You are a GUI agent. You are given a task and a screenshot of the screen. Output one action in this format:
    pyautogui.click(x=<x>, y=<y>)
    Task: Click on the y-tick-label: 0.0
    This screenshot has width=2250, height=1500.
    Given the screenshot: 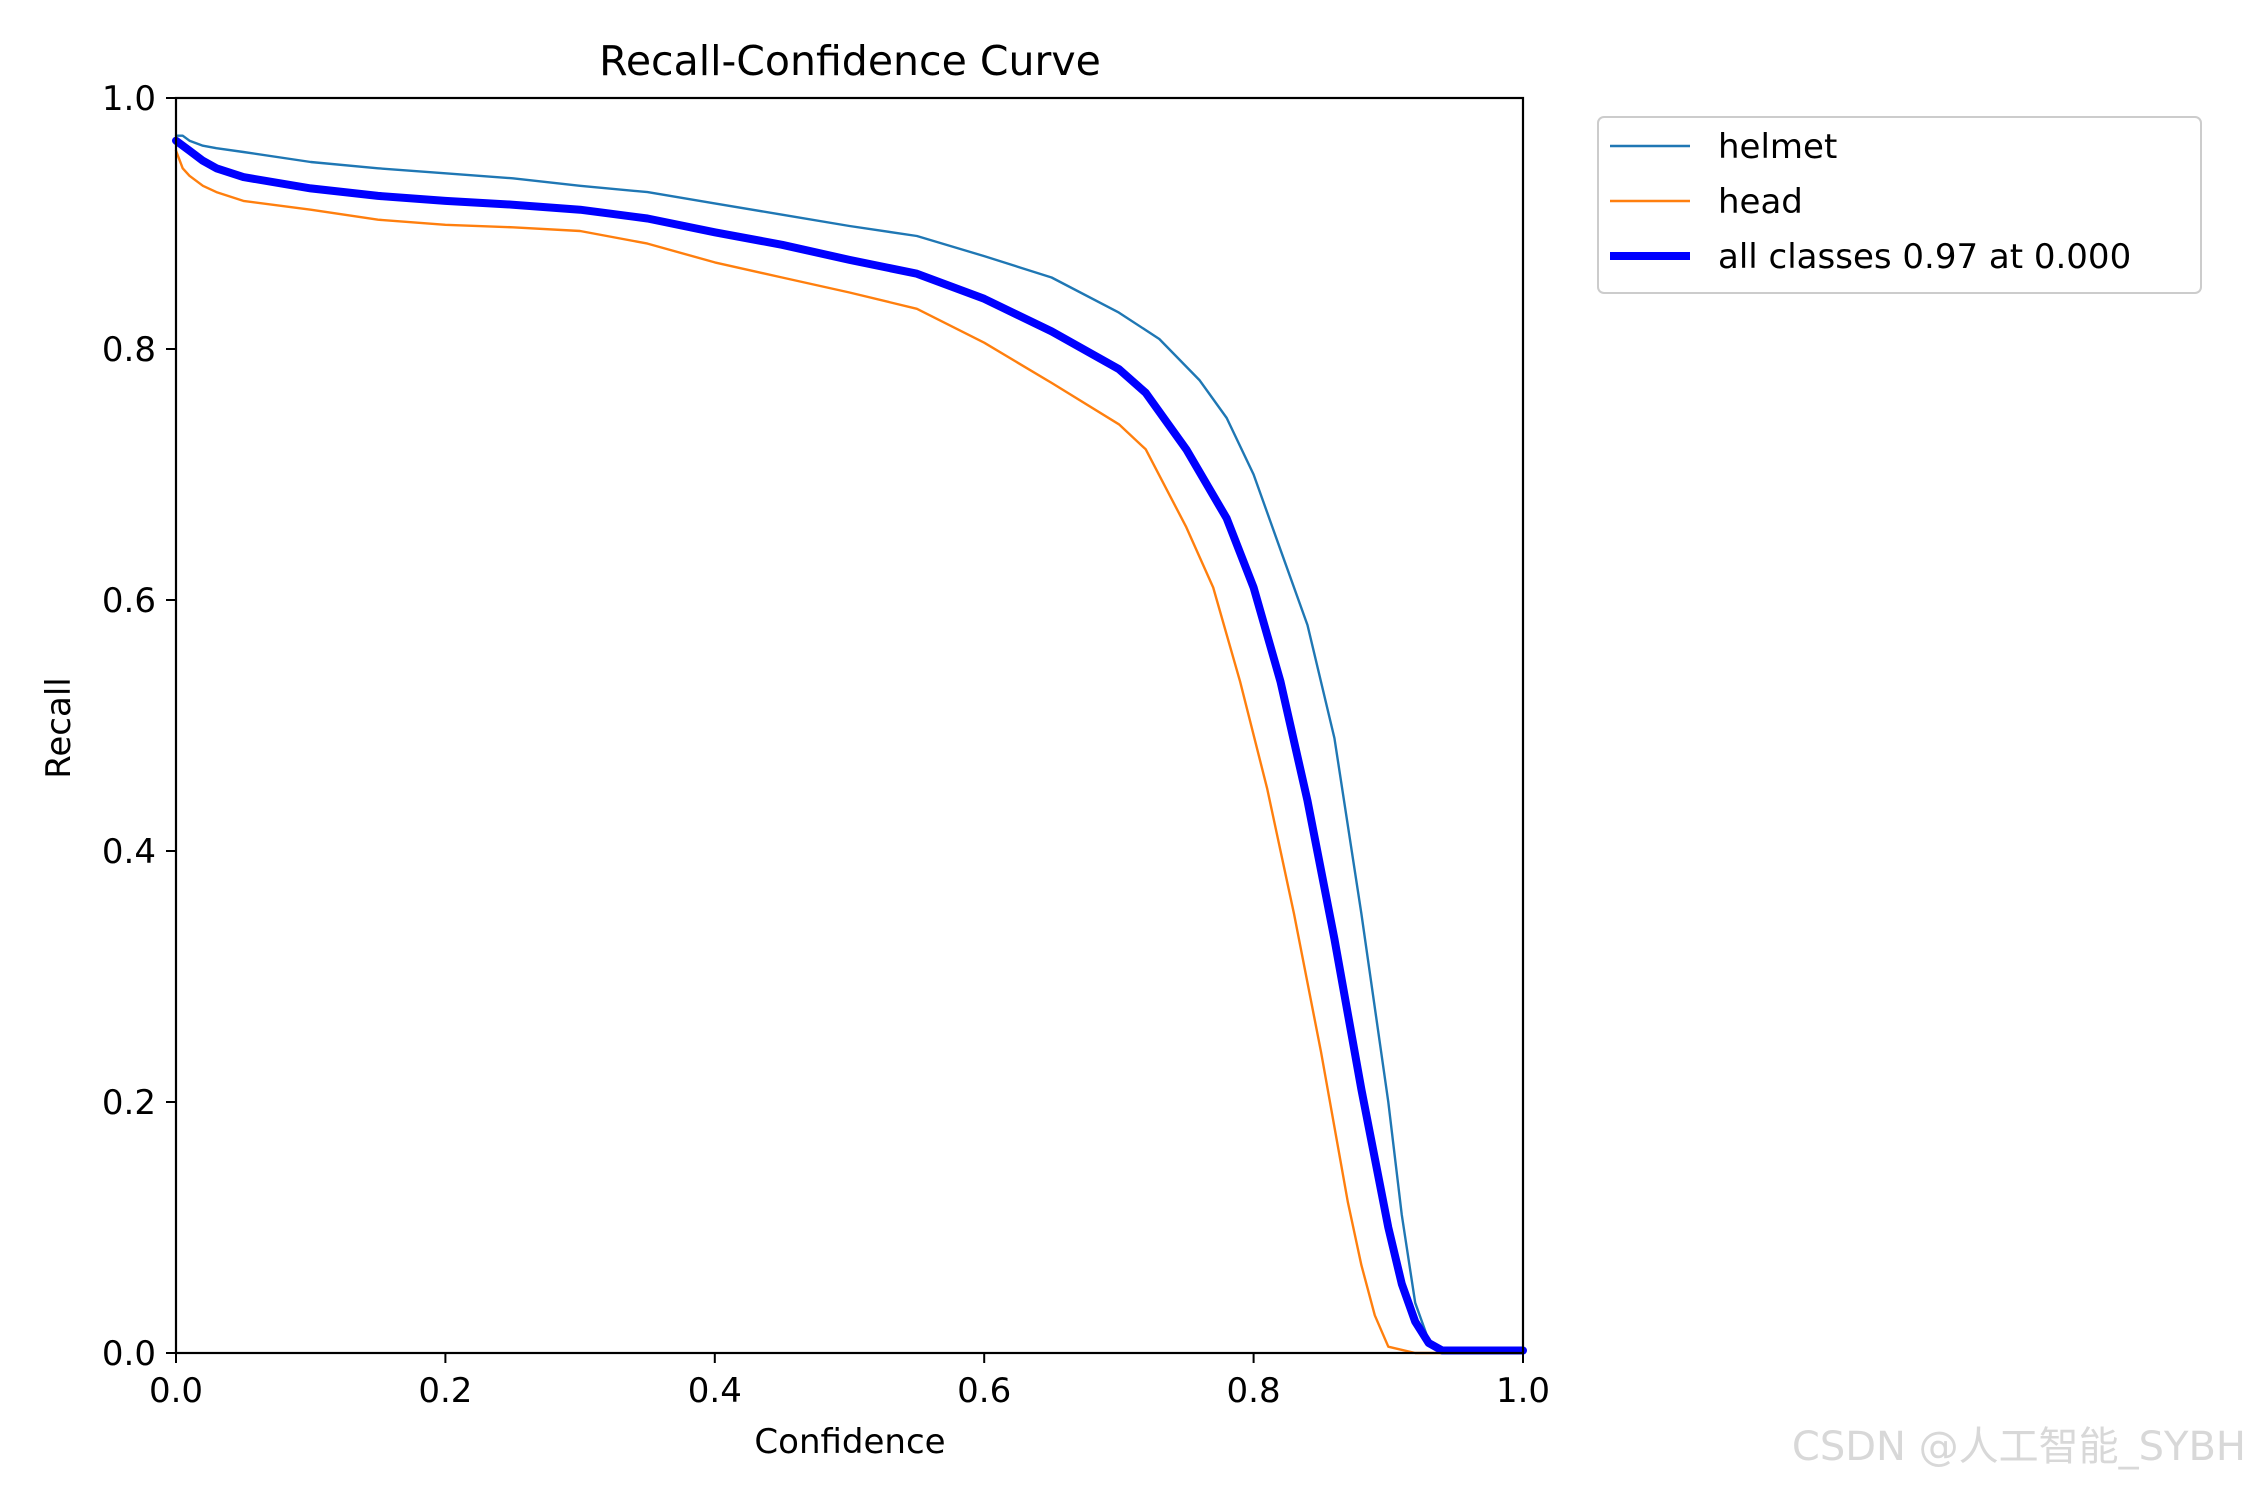 What is the action you would take?
    pyautogui.click(x=129, y=1354)
    